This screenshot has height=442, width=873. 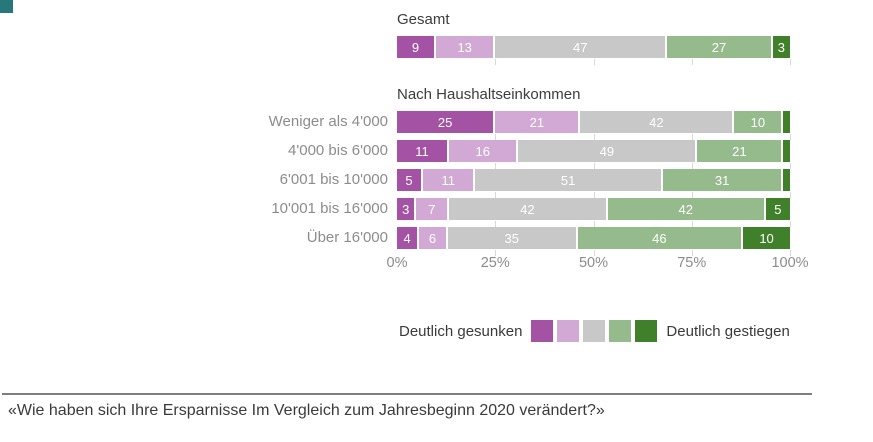 I want to click on chart-row: 6'001 bis 10'000 5 11 51 31, so click(x=436, y=183).